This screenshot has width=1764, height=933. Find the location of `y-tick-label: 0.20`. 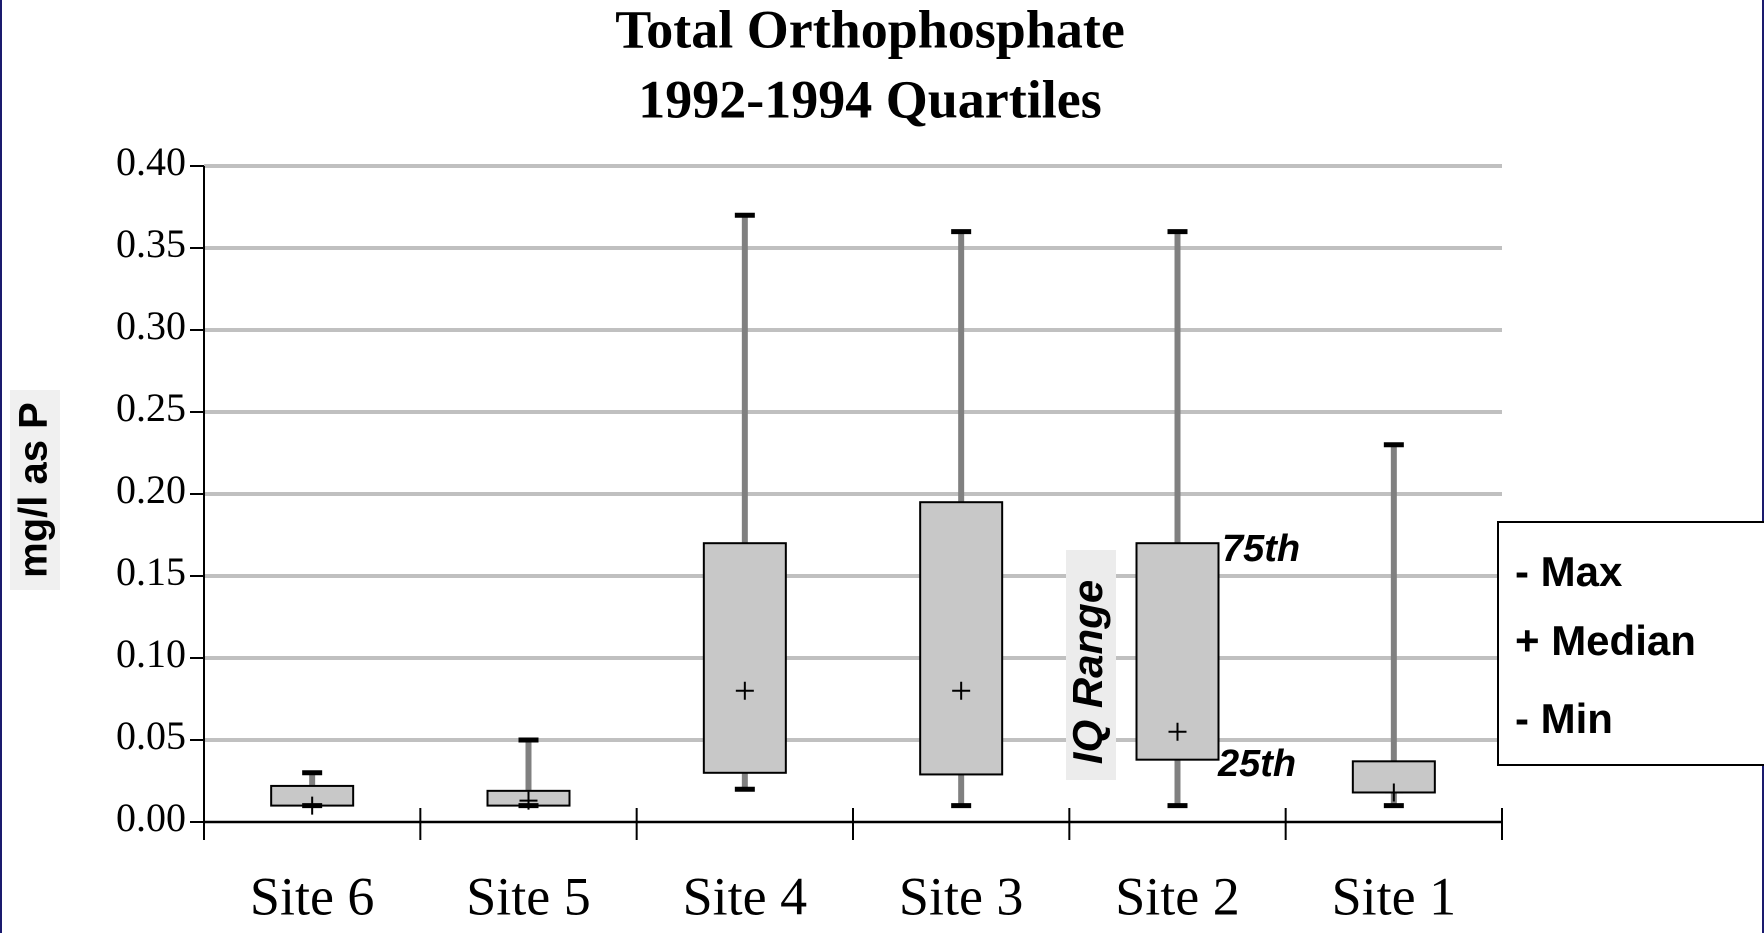

y-tick-label: 0.20 is located at coordinates (151, 489).